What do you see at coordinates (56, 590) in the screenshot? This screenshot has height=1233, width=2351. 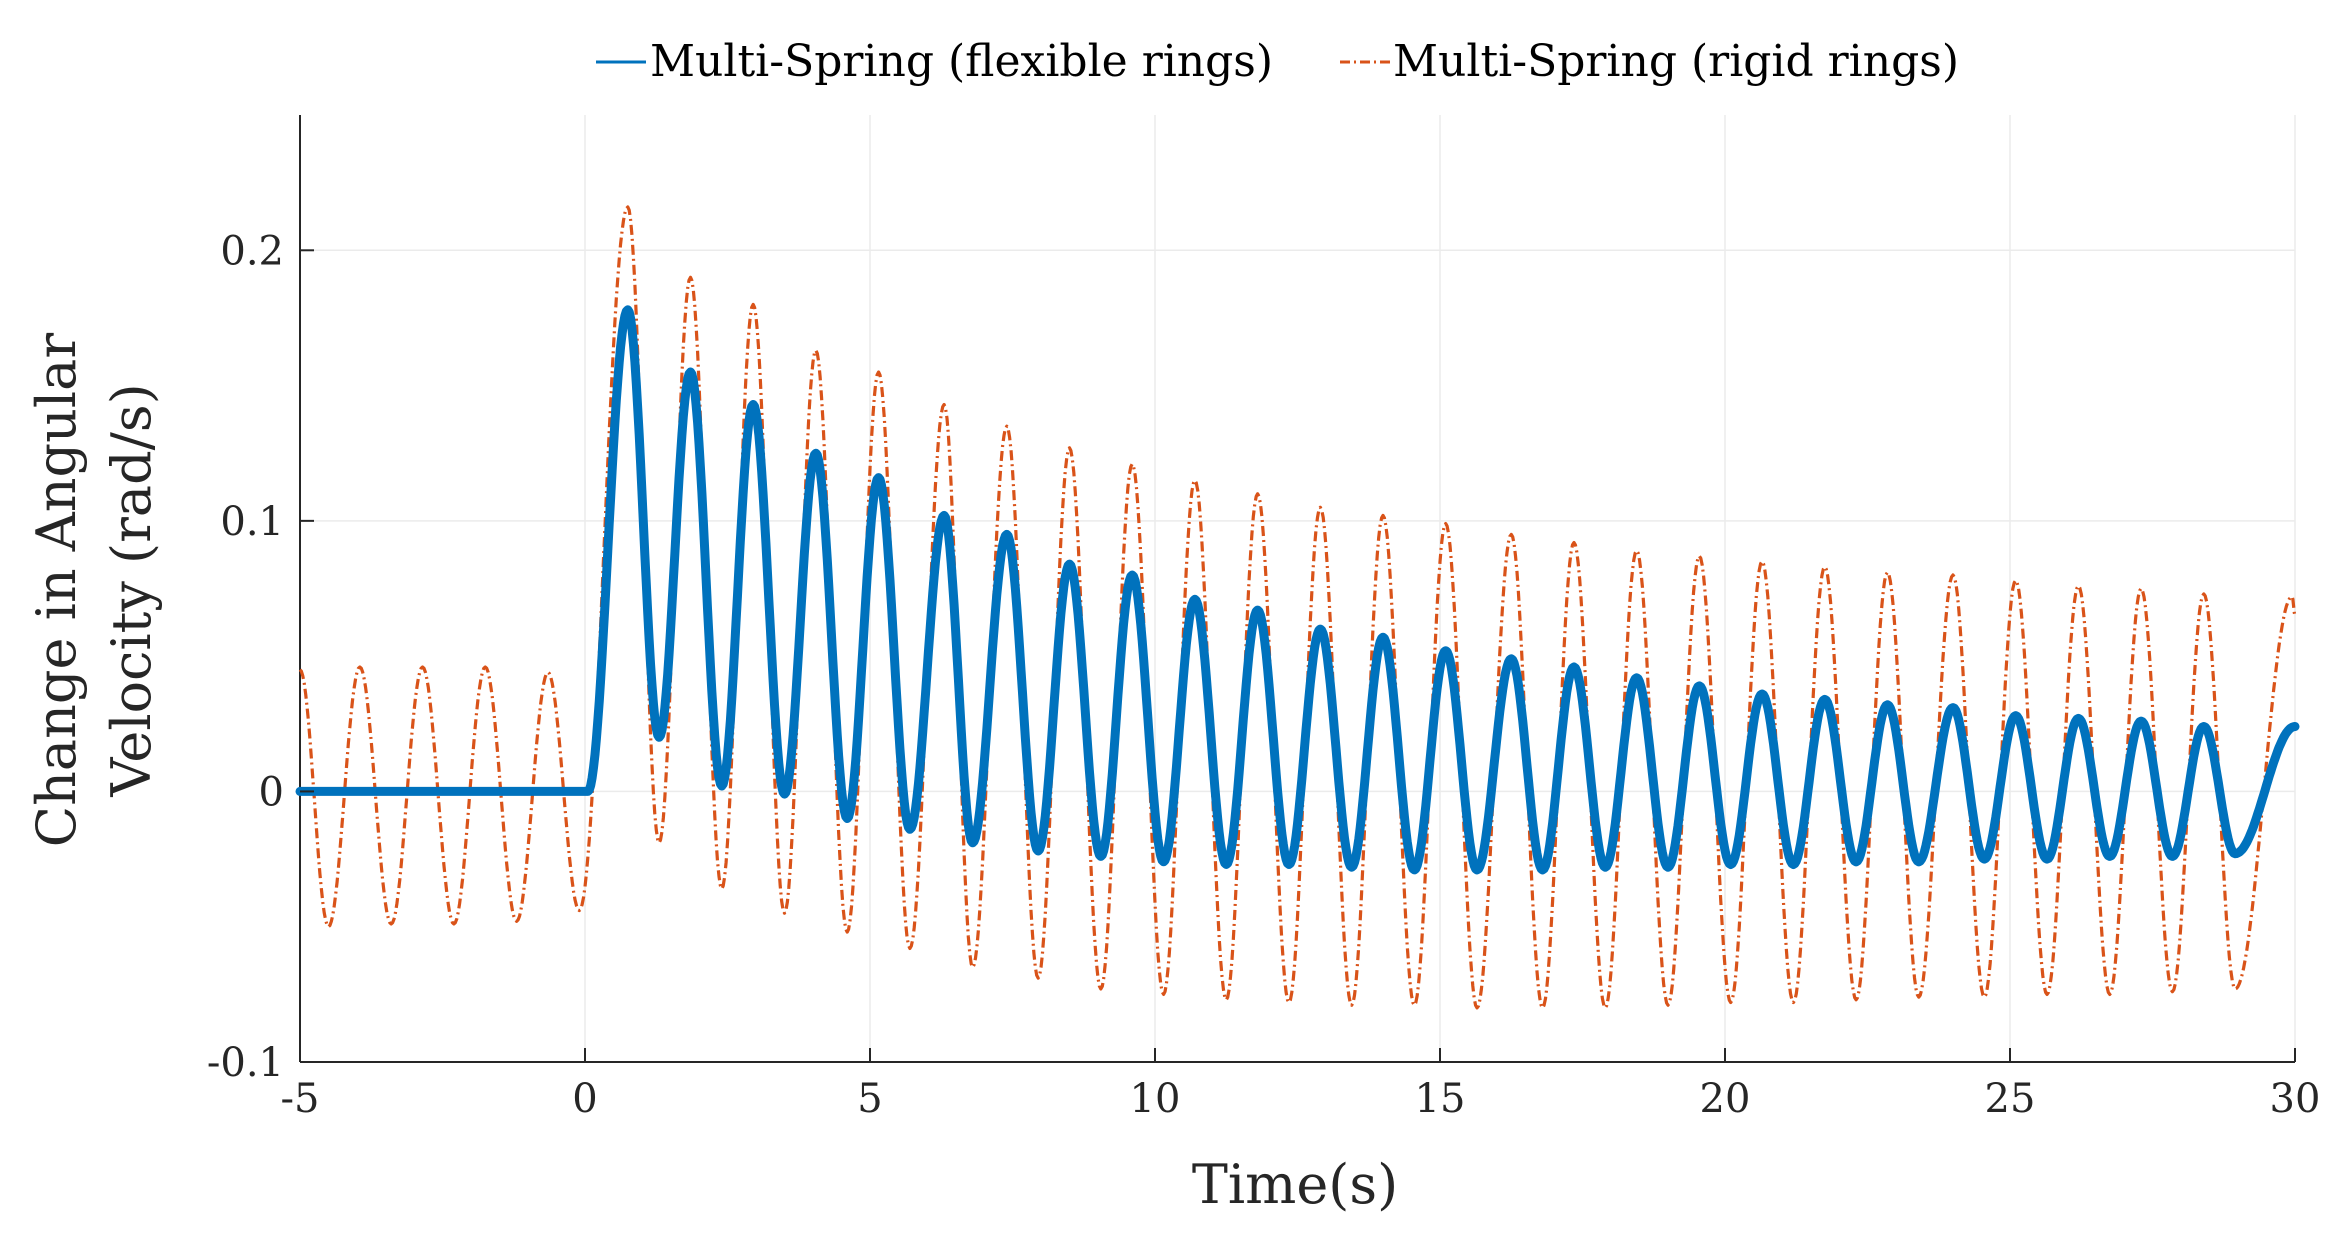 I see `y-axis-label-line-1: Change in Angular` at bounding box center [56, 590].